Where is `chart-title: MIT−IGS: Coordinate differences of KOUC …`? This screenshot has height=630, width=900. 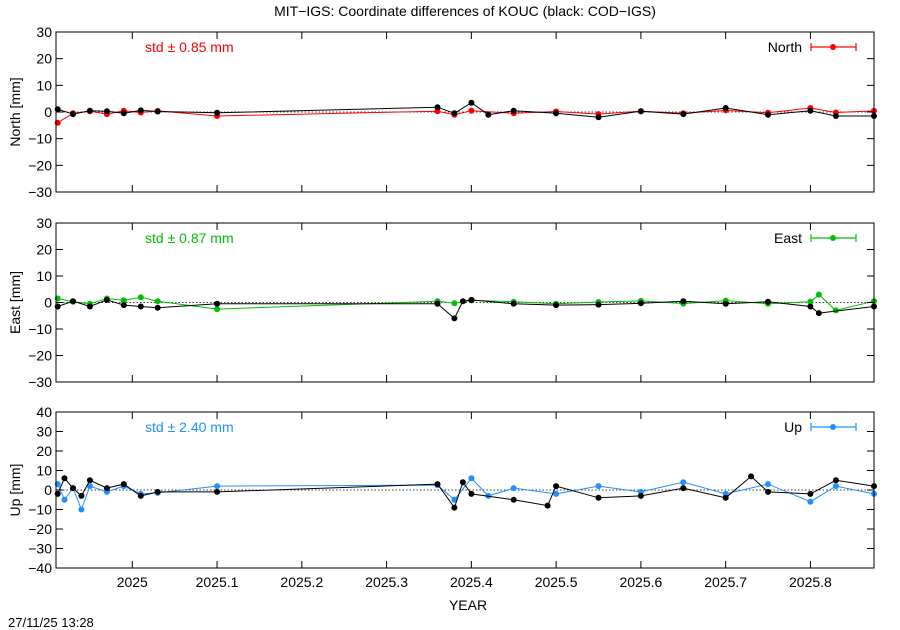 chart-title: MIT−IGS: Coordinate differences of KOUC … is located at coordinates (465, 11).